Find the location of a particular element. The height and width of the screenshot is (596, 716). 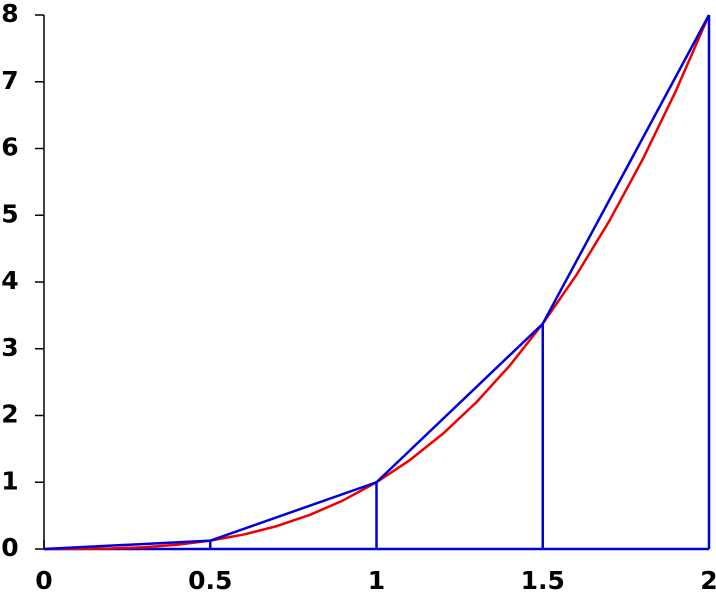

y-tick-label: 3 is located at coordinates (9, 347).